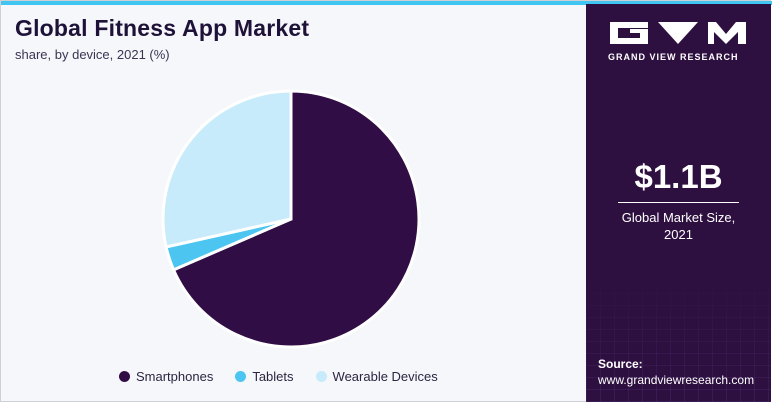  What do you see at coordinates (620, 364) in the screenshot?
I see `source-label: Source:` at bounding box center [620, 364].